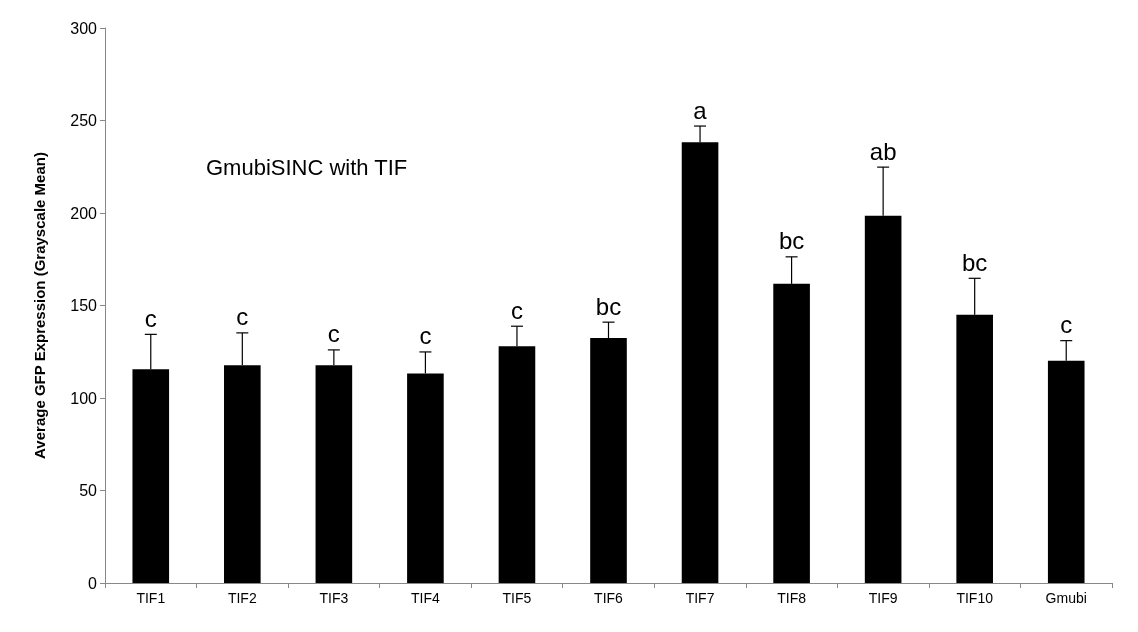 The width and height of the screenshot is (1138, 632). Describe the element at coordinates (883, 151) in the screenshot. I see `annotation: ab` at that location.